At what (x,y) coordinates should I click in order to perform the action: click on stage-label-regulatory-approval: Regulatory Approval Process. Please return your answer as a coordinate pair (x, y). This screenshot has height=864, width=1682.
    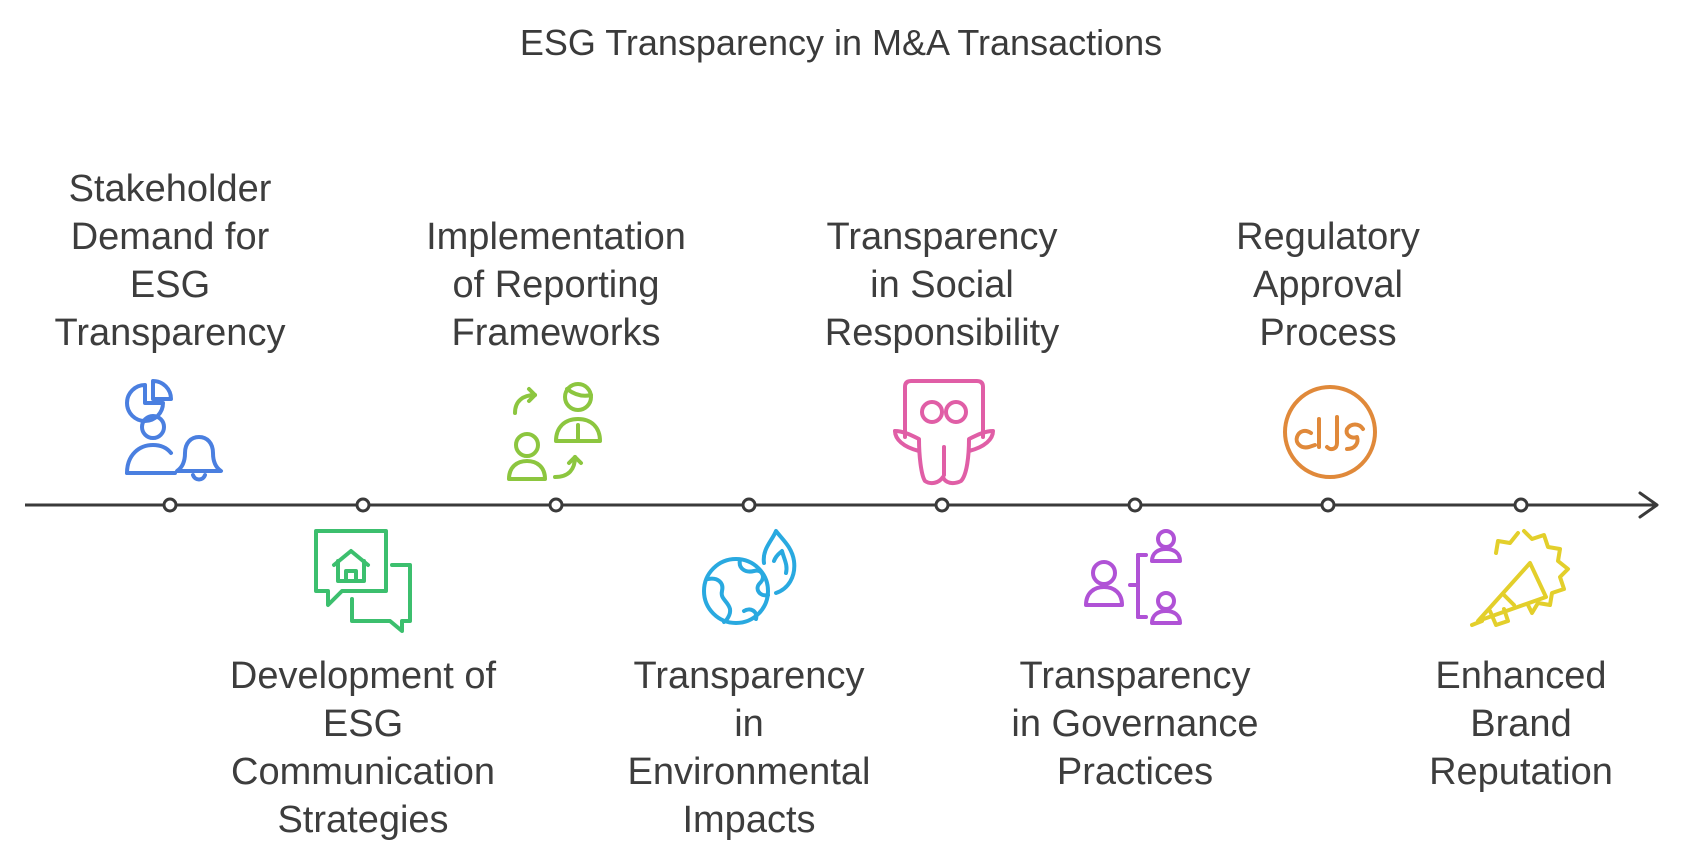
    Looking at the image, I should click on (1328, 285).